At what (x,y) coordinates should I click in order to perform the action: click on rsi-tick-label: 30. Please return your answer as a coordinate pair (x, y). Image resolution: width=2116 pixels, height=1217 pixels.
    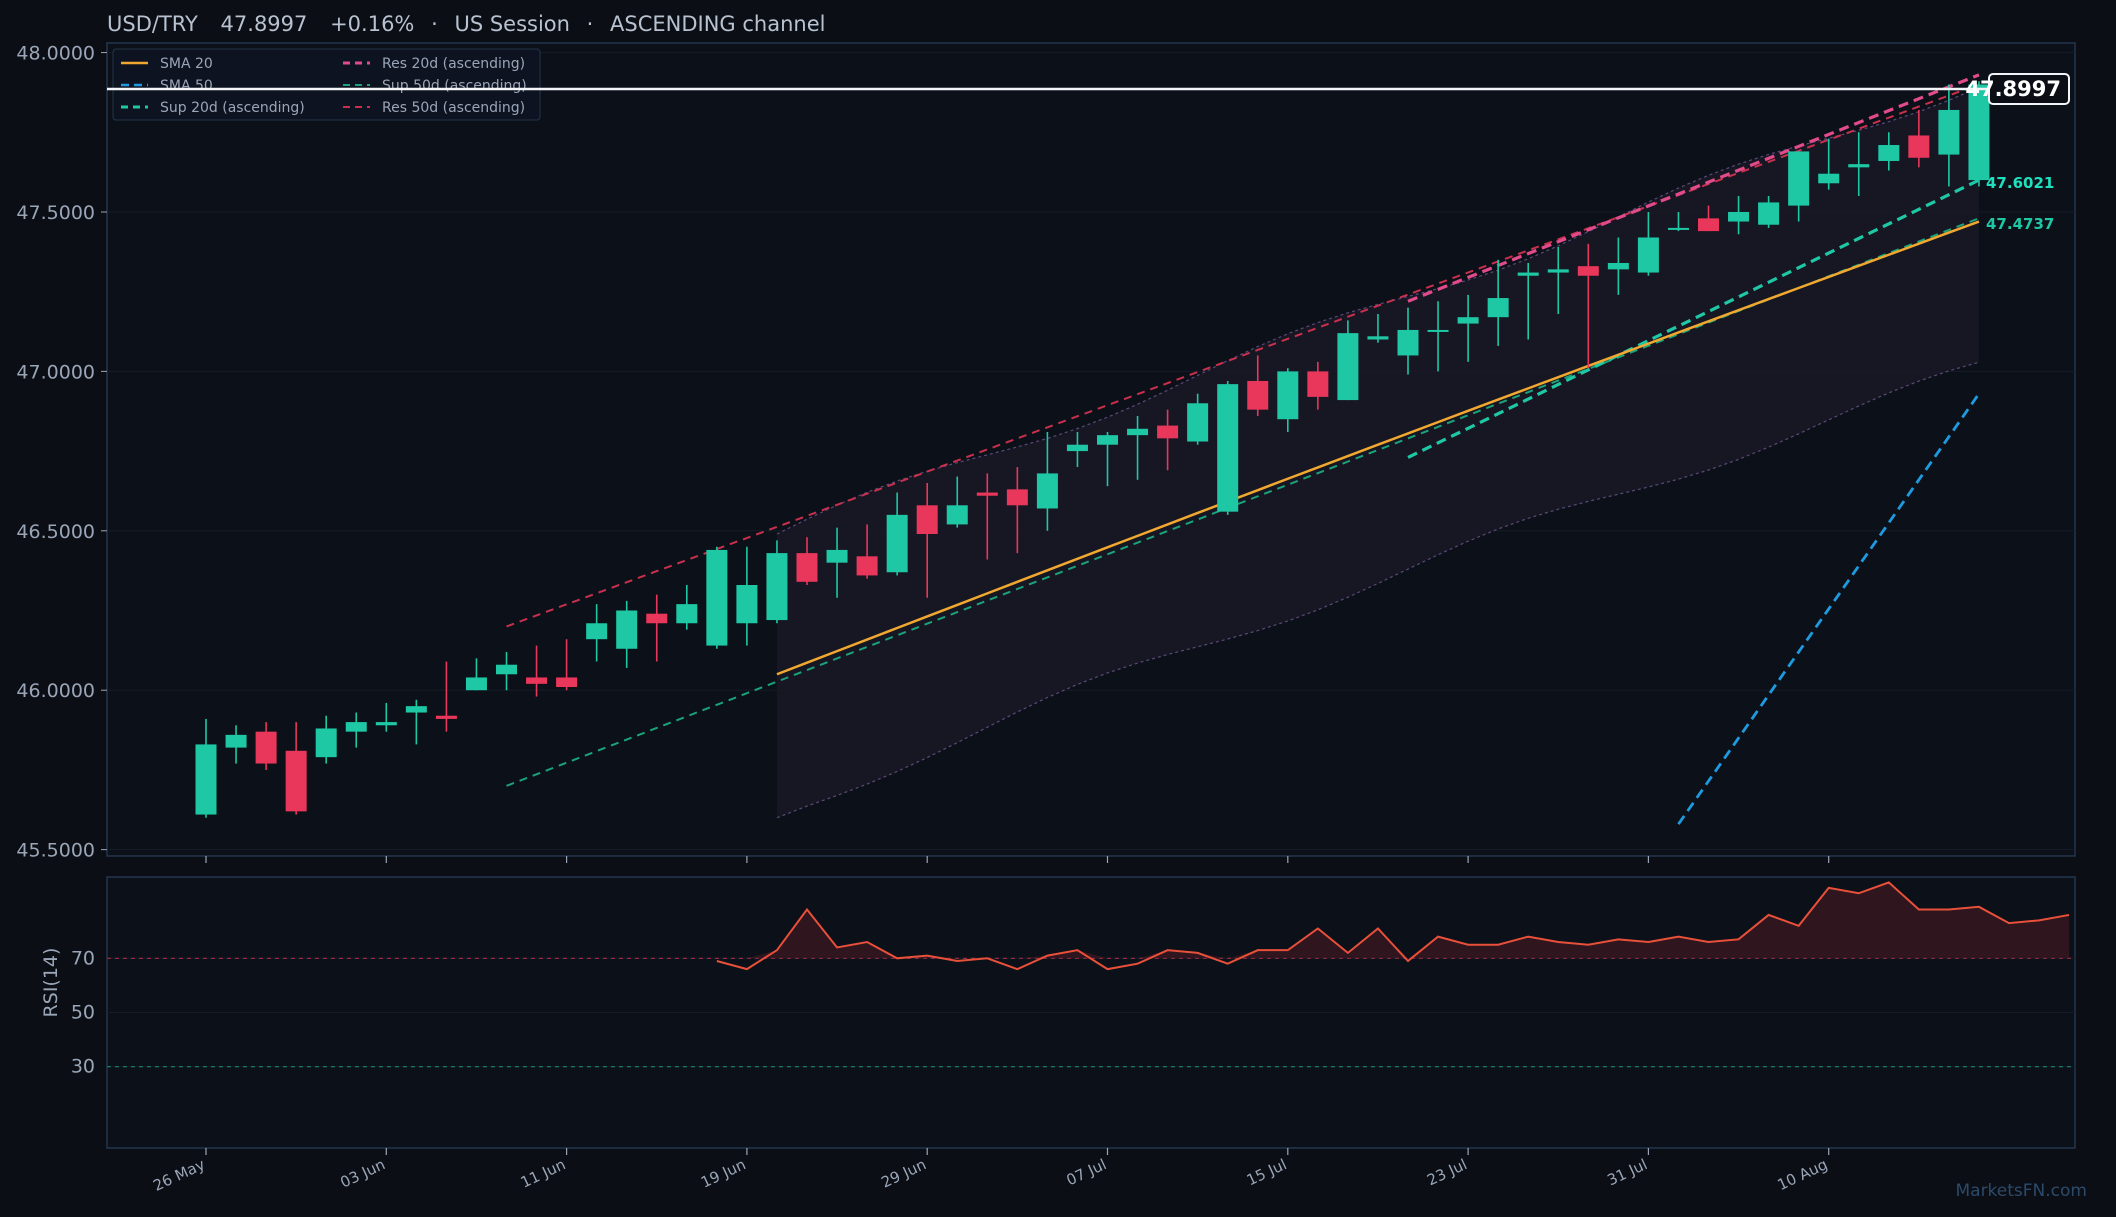
    Looking at the image, I should click on (83, 1067).